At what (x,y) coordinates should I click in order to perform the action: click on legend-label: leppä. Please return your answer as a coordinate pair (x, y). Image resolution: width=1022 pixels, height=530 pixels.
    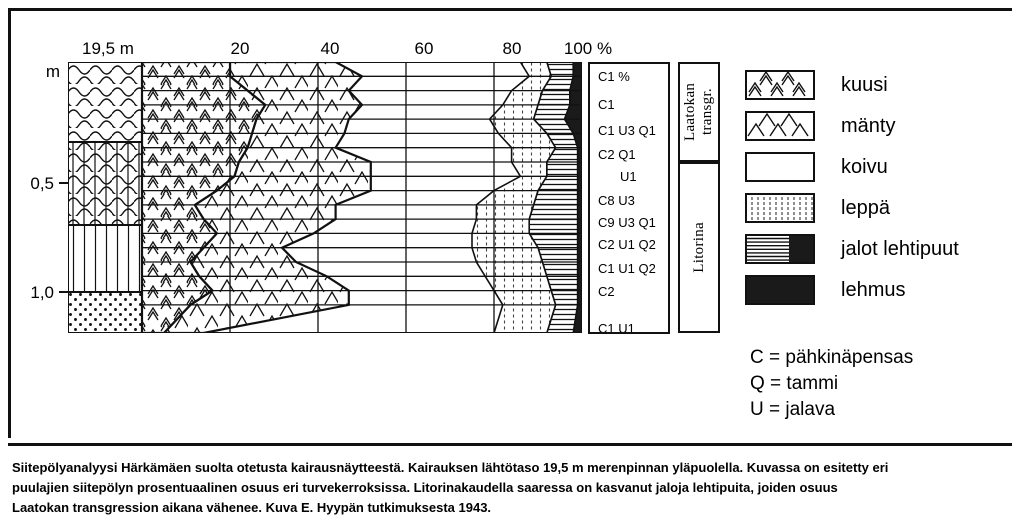
    Looking at the image, I should click on (865, 207).